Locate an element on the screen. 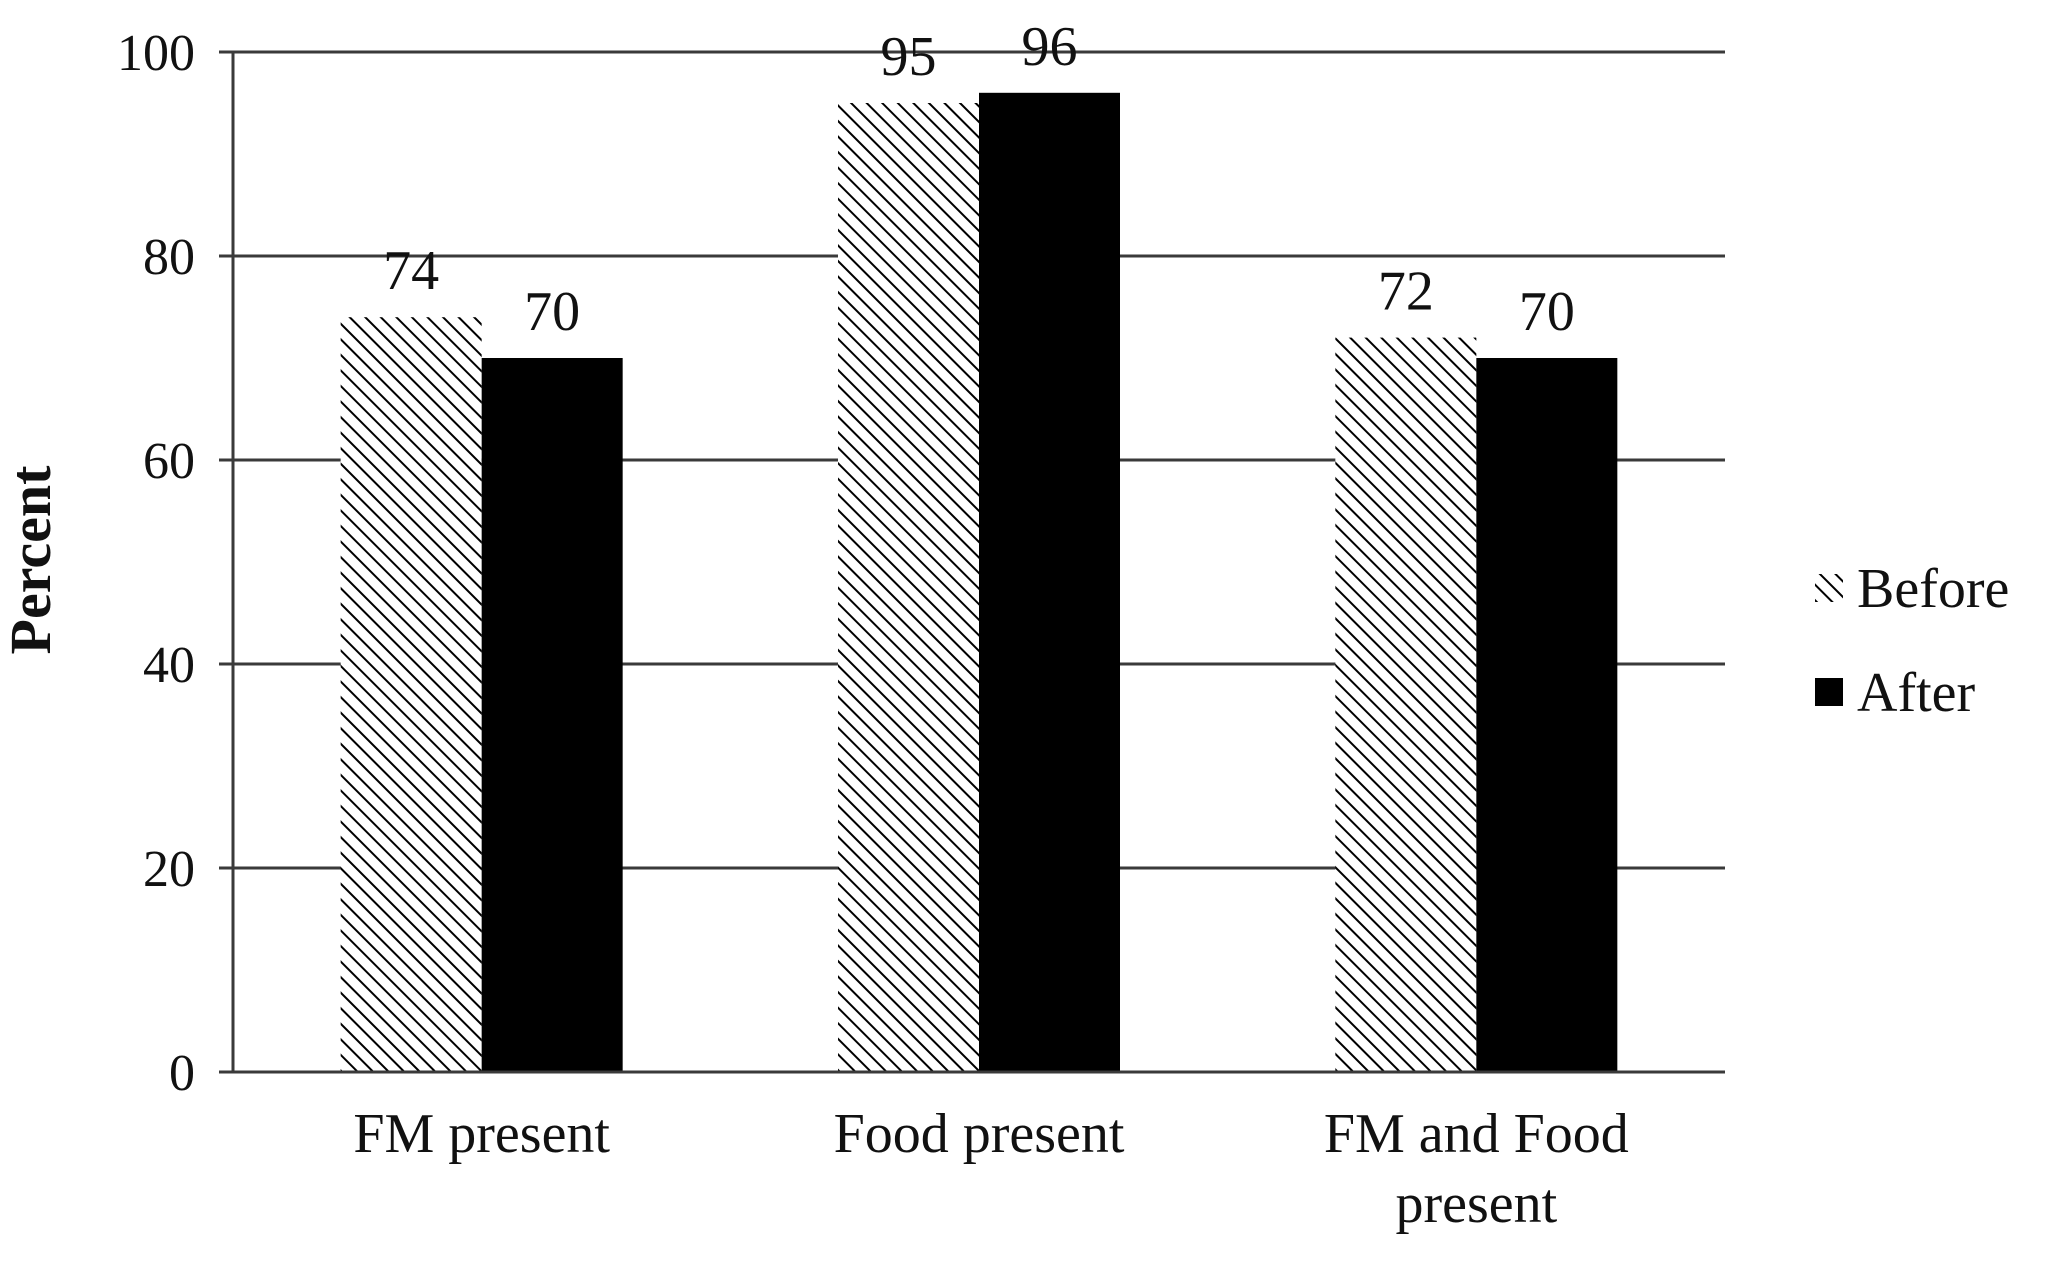 Image resolution: width=2045 pixels, height=1267 pixels. y-tick-label: 80 is located at coordinates (169, 257).